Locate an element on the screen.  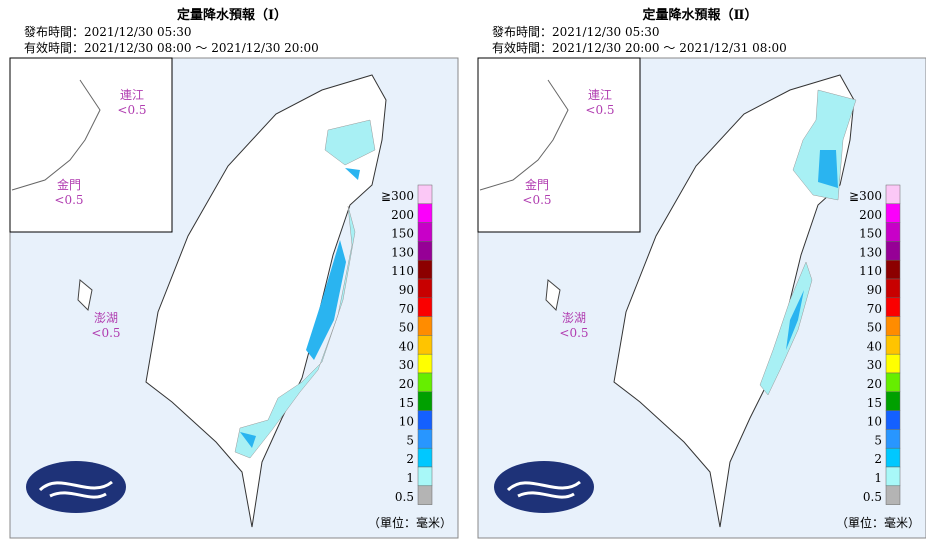
valid-time: 有效時間：2021/12/30 08:00 ～ 2021/12/30 20:00 is located at coordinates (171, 47).